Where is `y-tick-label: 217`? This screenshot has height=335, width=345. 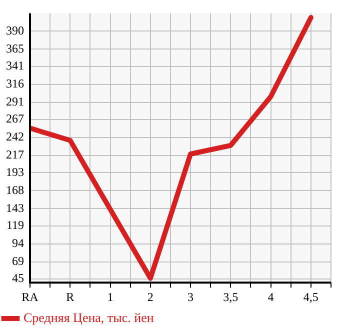 y-tick-label: 217 is located at coordinates (15, 155).